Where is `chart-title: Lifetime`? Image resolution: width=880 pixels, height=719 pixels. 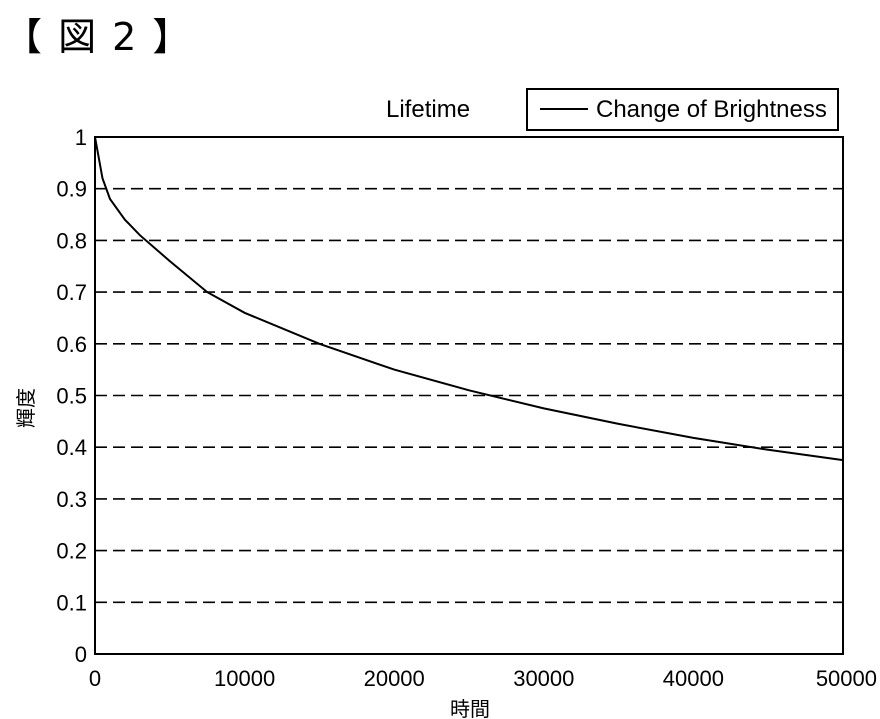 chart-title: Lifetime is located at coordinates (428, 109).